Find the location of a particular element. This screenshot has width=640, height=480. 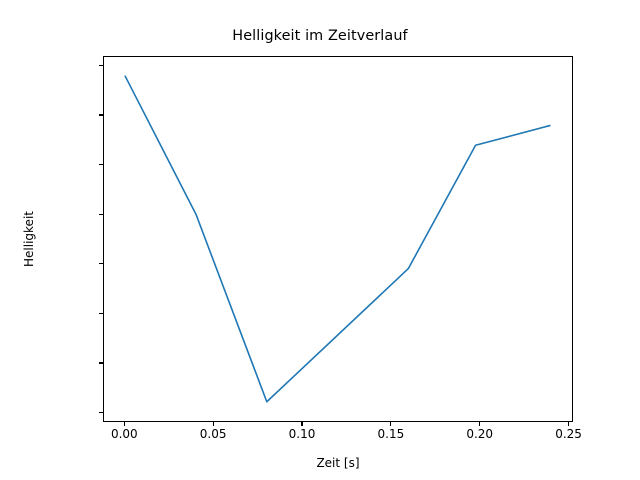

chart-title: Helligkeit im Zeitverlauf is located at coordinates (320, 36).